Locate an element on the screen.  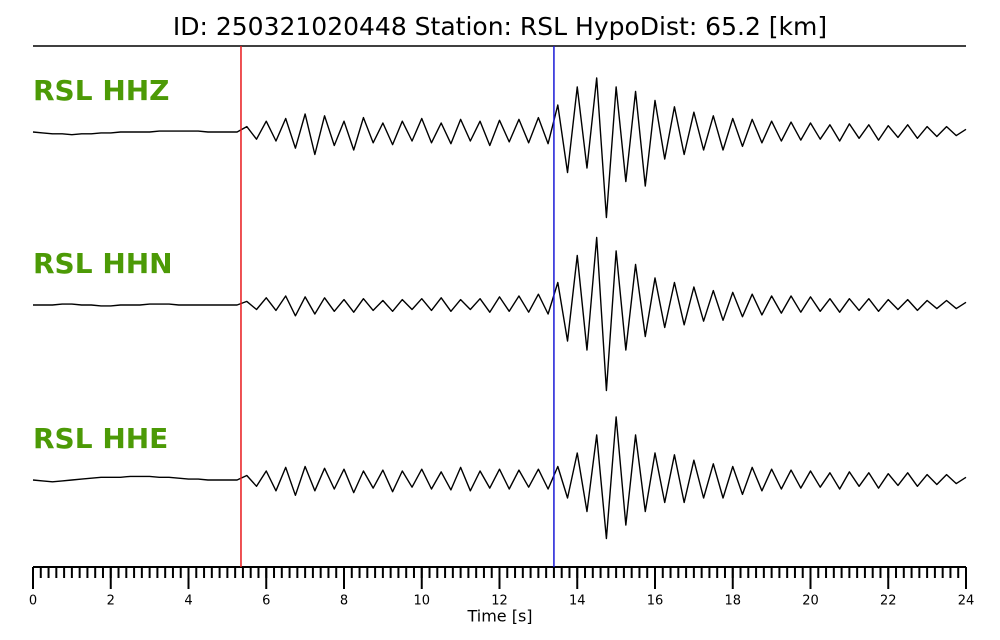
x-tick-label: 8 is located at coordinates (344, 601).